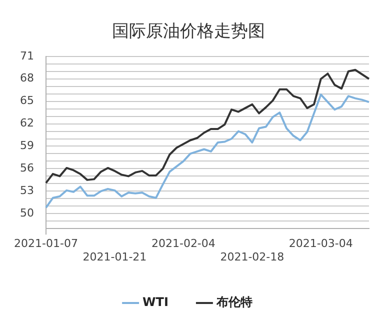 This screenshot has width=391, height=323. Describe the element at coordinates (27, 168) in the screenshot. I see `y-tick-label: 56` at that location.